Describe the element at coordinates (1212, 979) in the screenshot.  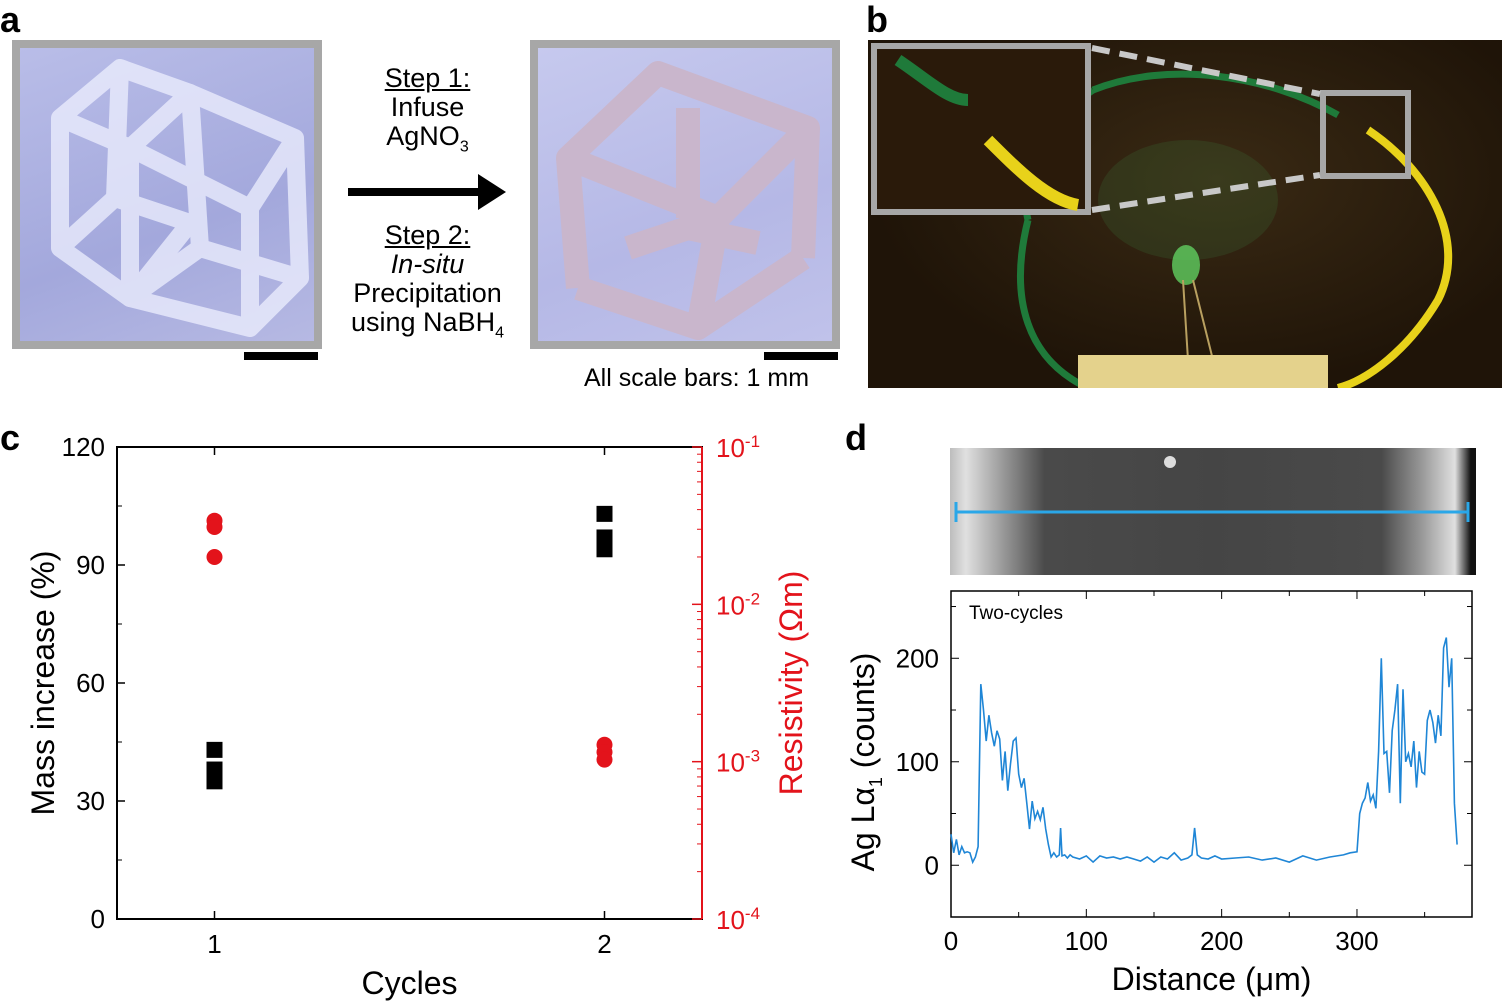
I see `x-axis-label: Distance (μm)` at that location.